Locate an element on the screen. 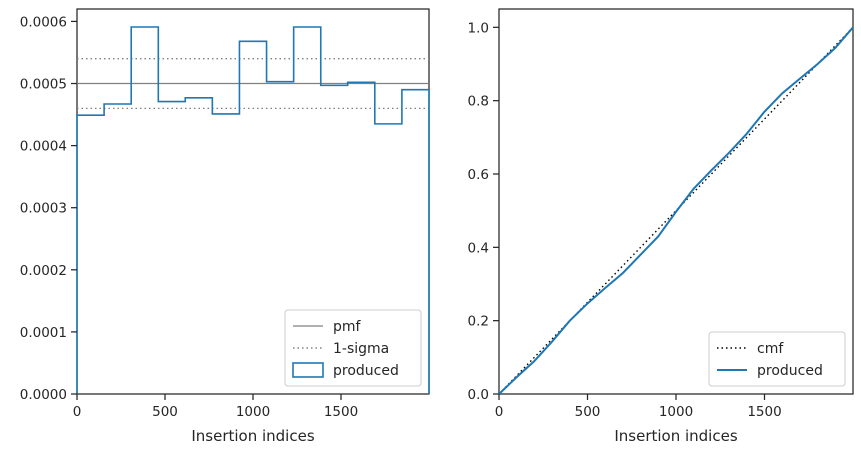  legend: pmf 1-sigma produced is located at coordinates (353, 348).